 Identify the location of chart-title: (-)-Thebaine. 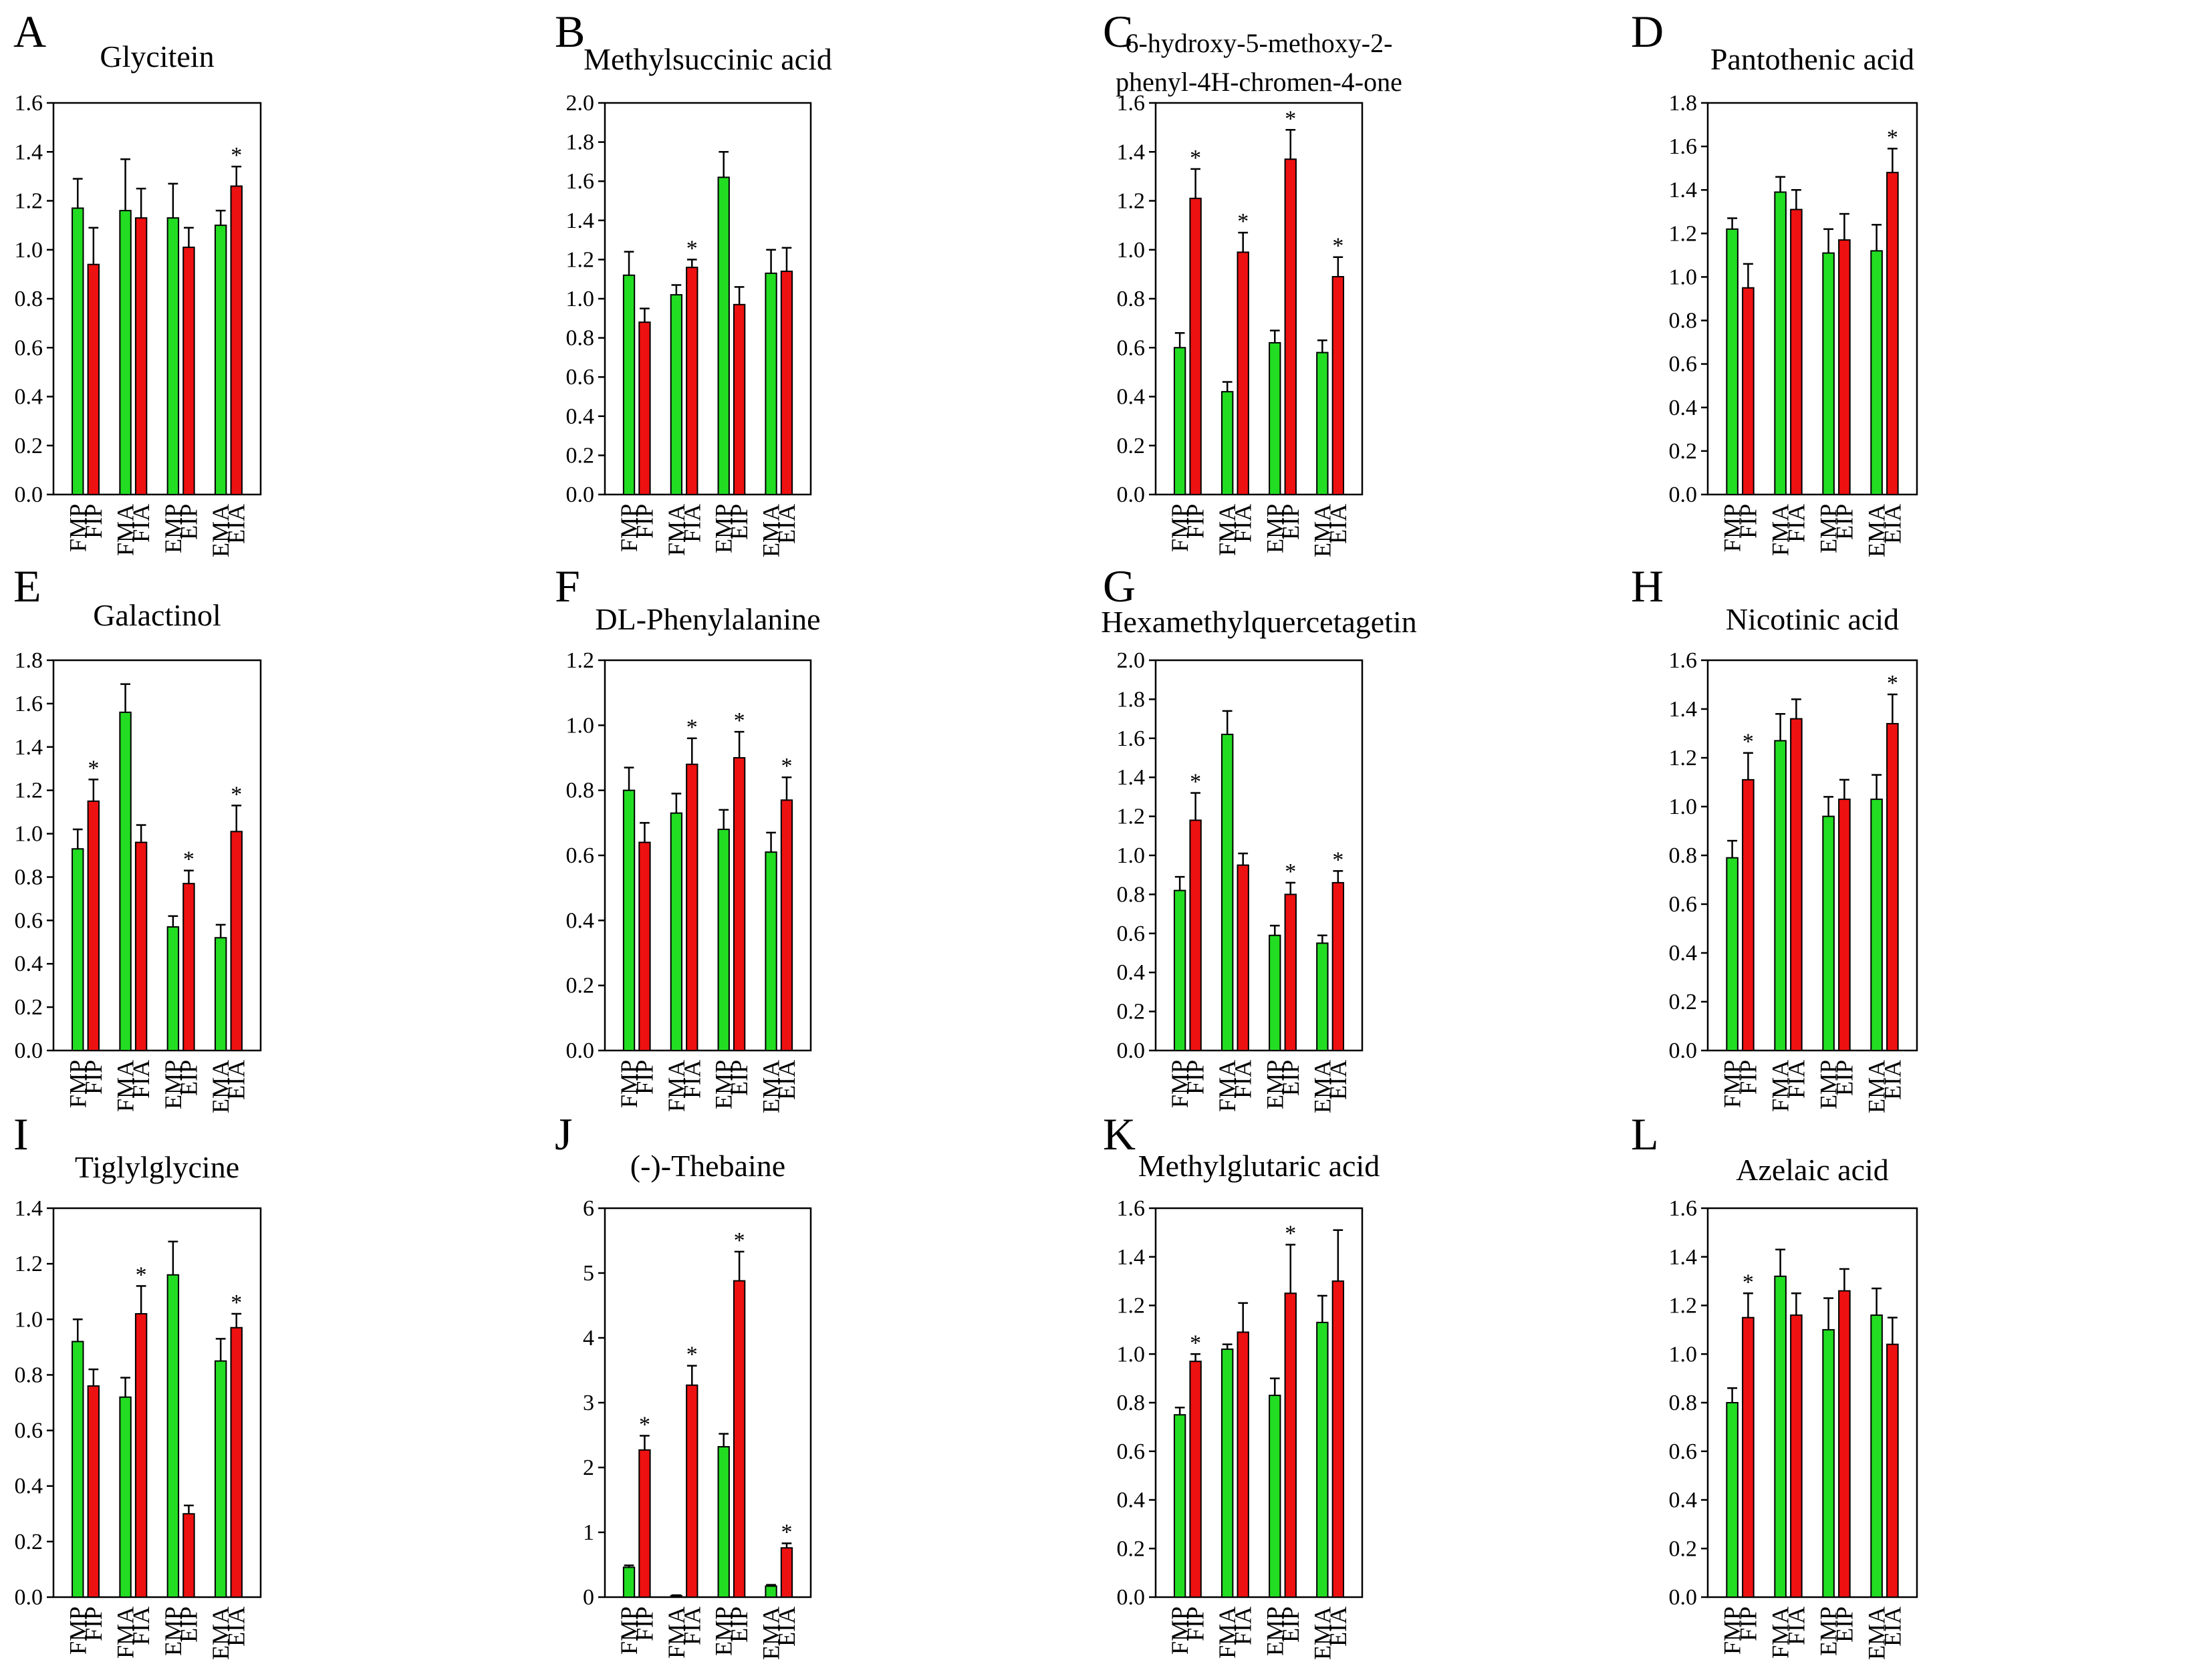
(707, 1166).